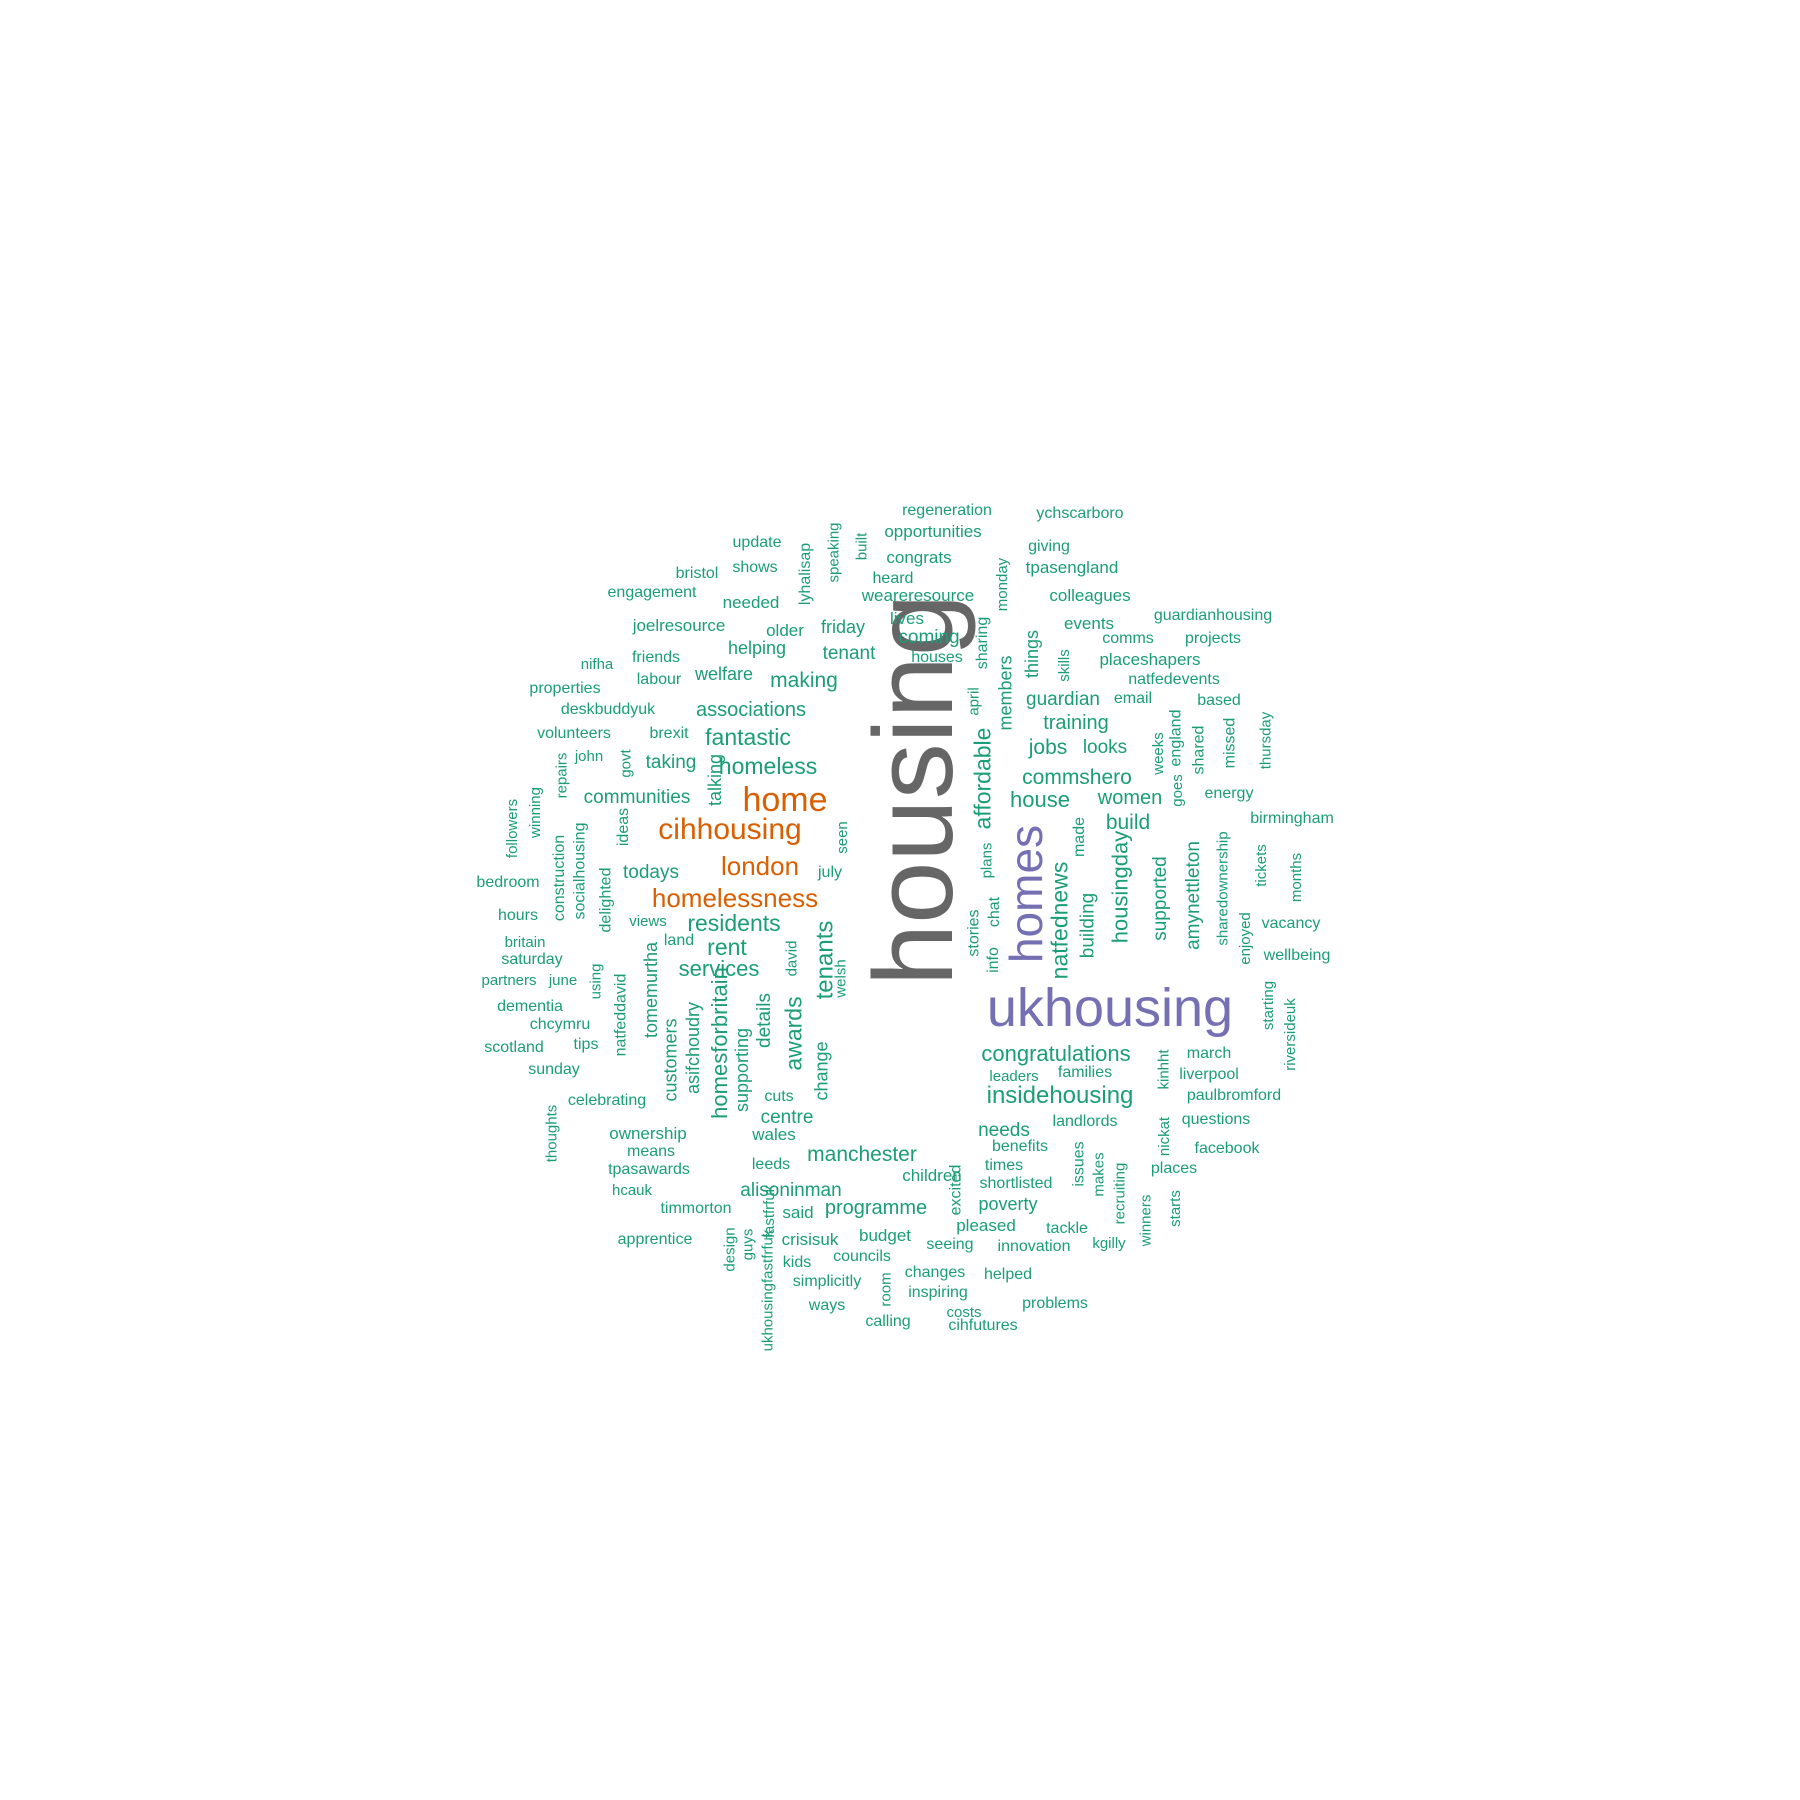 This screenshot has width=1800, height=1800. I want to click on word-apprentice: apprentice, so click(655, 1239).